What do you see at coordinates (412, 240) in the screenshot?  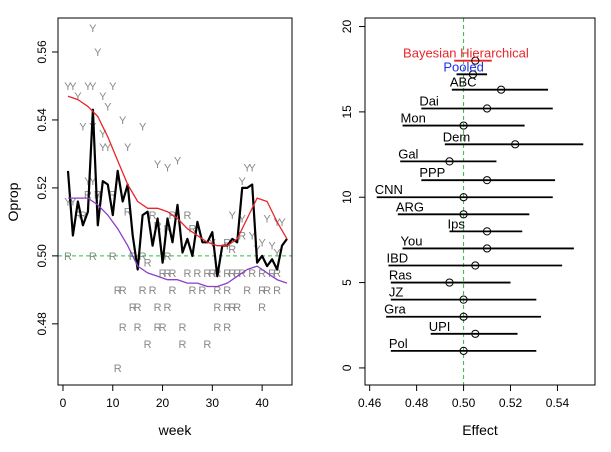 I see `interval-label: You` at bounding box center [412, 240].